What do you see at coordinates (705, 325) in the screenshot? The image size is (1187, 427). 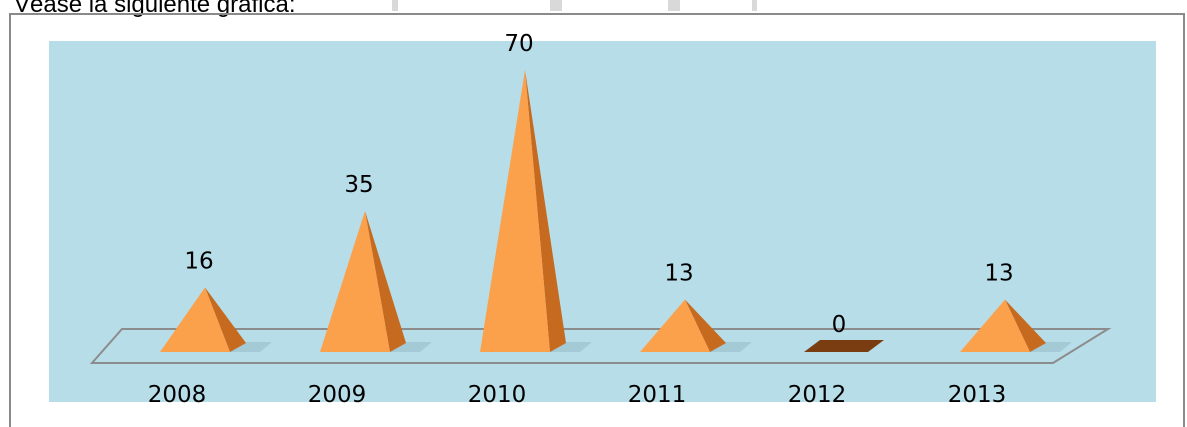 I see `bar-side-2011` at bounding box center [705, 325].